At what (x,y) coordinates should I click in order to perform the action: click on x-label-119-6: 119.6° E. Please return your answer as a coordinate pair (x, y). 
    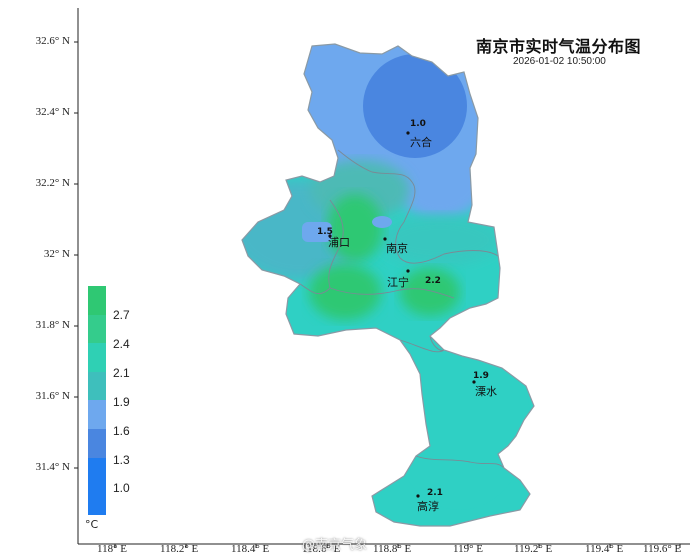
    Looking at the image, I should click on (662, 549).